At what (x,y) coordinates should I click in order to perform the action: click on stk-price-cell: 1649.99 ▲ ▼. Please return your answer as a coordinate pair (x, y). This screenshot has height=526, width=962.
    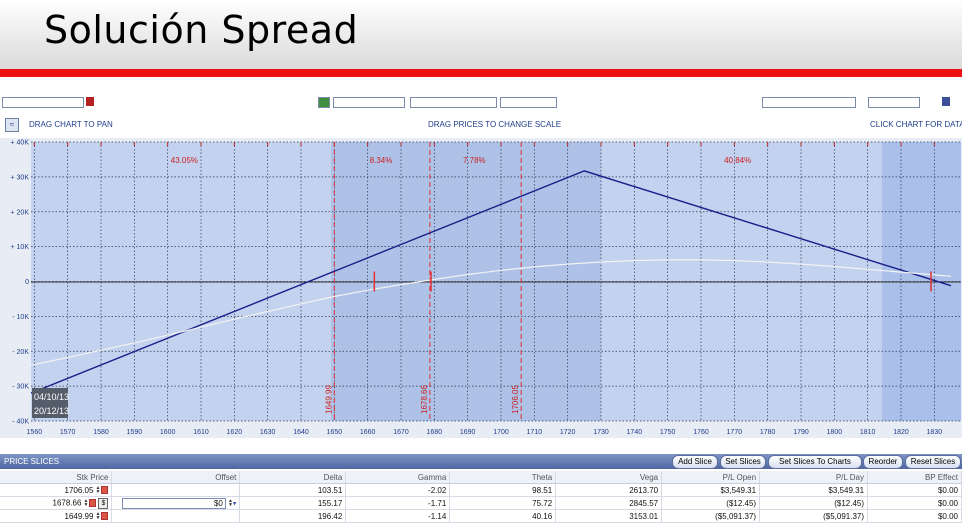
    Looking at the image, I should click on (56, 516).